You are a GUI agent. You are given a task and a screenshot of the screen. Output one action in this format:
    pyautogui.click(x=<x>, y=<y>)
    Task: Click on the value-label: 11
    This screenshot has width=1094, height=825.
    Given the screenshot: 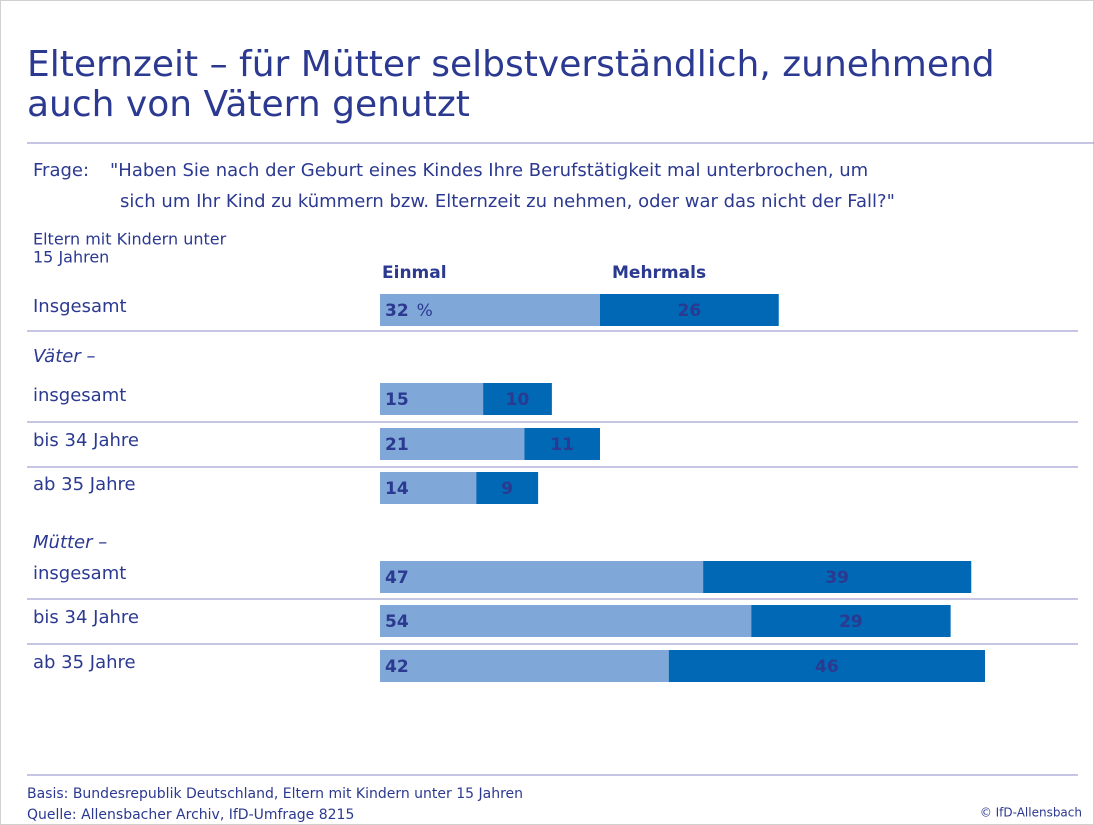 What is the action you would take?
    pyautogui.click(x=562, y=445)
    